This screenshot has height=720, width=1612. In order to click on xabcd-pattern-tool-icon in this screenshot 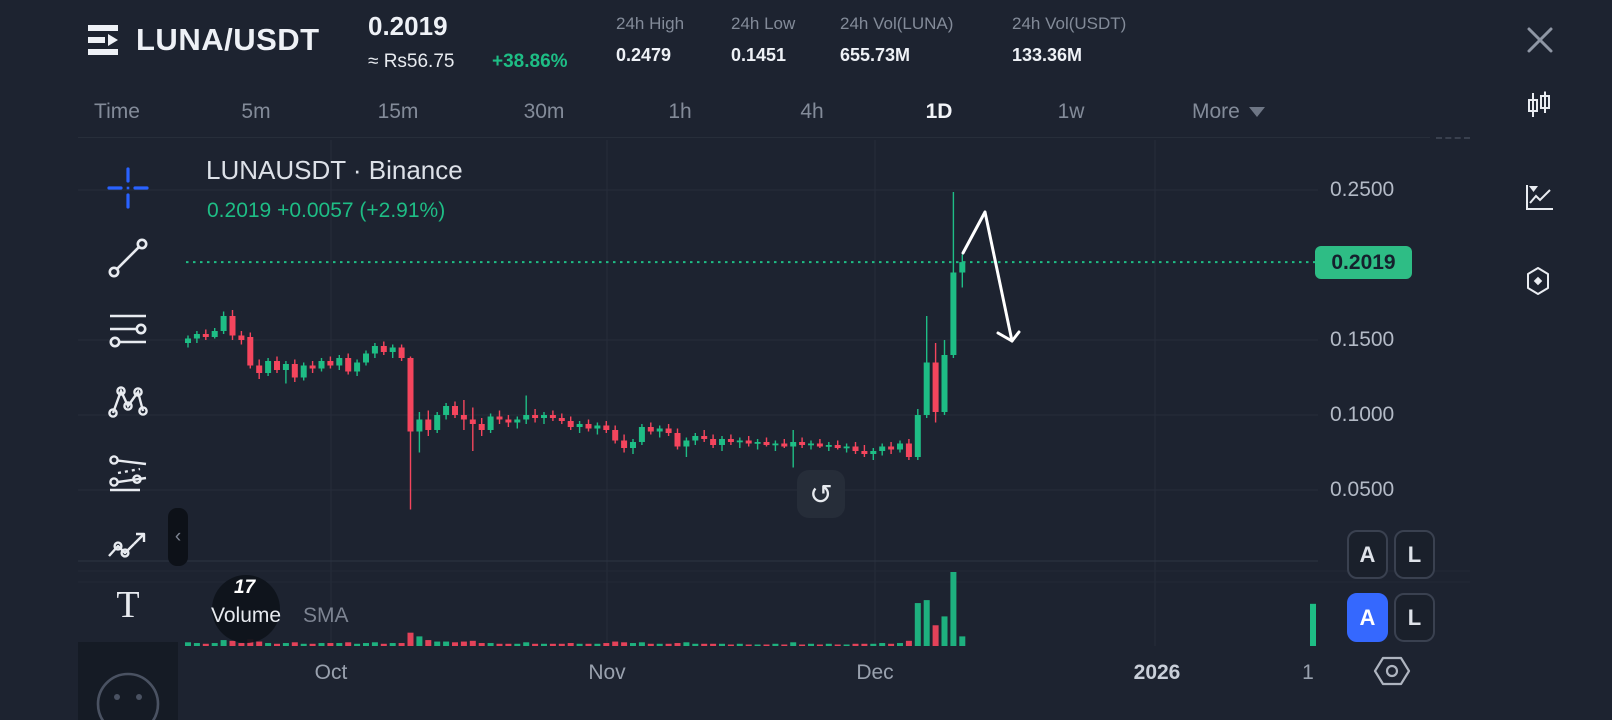, I will do `click(128, 402)`.